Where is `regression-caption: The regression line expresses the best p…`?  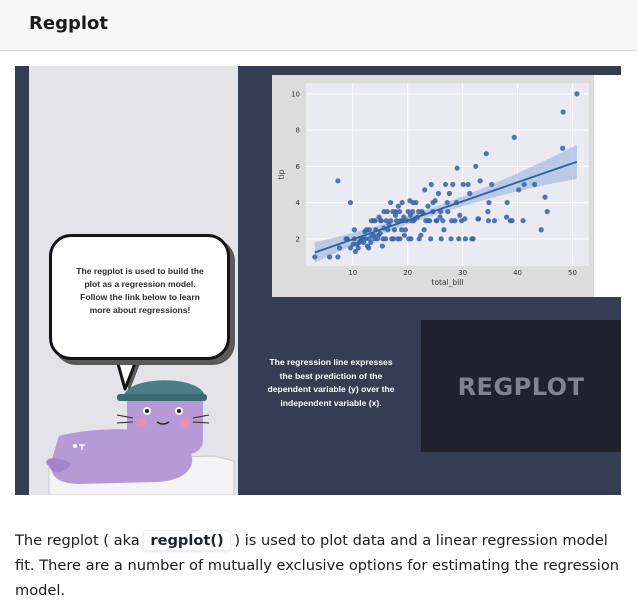
regression-caption: The regression line expresses the best p… is located at coordinates (331, 382).